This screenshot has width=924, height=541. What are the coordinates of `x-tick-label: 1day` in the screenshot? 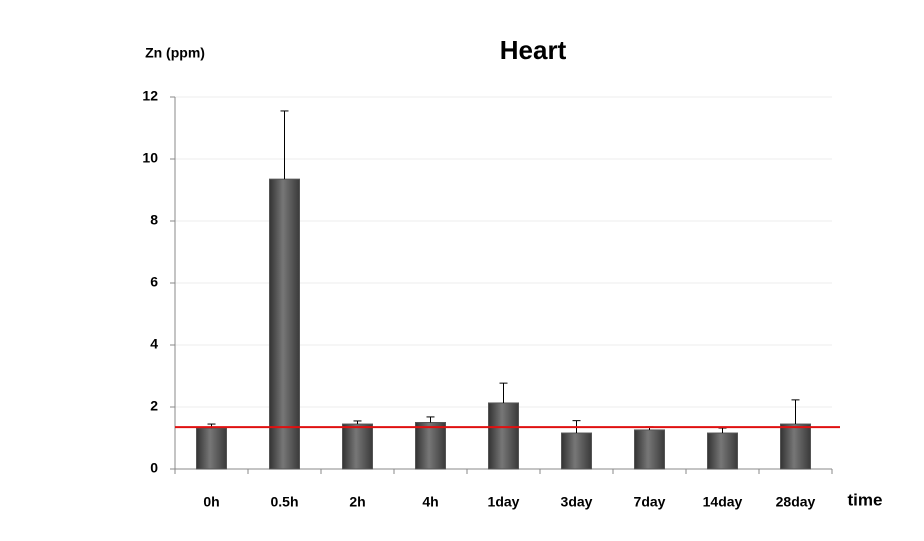 It's located at (504, 502).